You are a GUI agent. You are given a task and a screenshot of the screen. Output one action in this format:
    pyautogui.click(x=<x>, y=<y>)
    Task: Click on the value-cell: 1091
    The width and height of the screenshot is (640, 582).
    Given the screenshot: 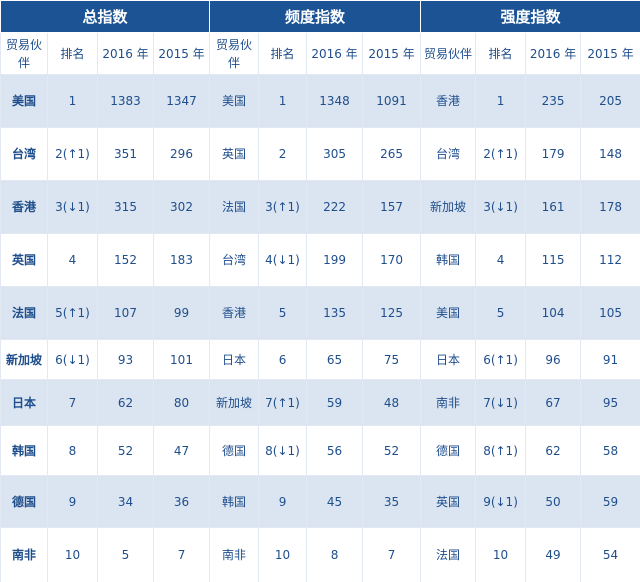 What is the action you would take?
    pyautogui.click(x=392, y=101)
    